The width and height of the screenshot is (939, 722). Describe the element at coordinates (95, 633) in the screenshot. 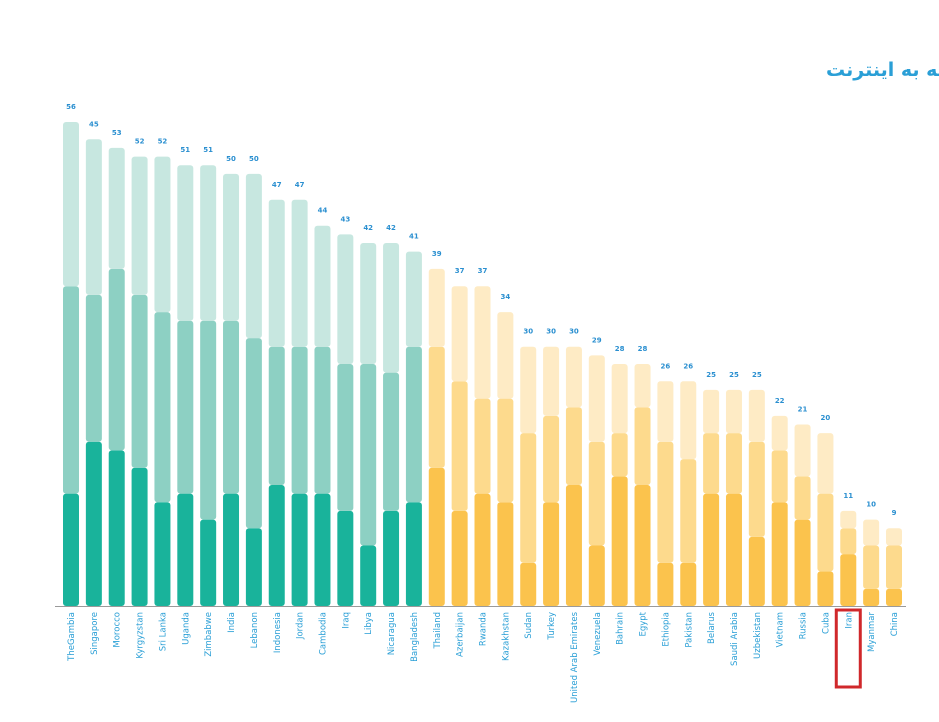

I see `x-tick-label: Singapore` at that location.